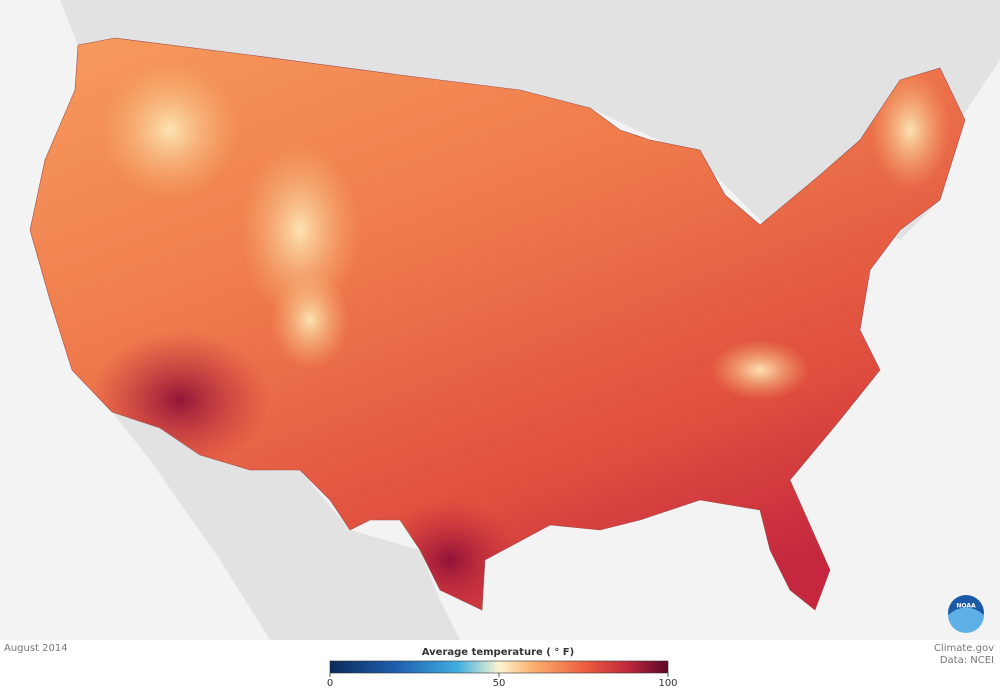 The width and height of the screenshot is (1000, 690). I want to click on tick-label: 100, so click(667, 683).